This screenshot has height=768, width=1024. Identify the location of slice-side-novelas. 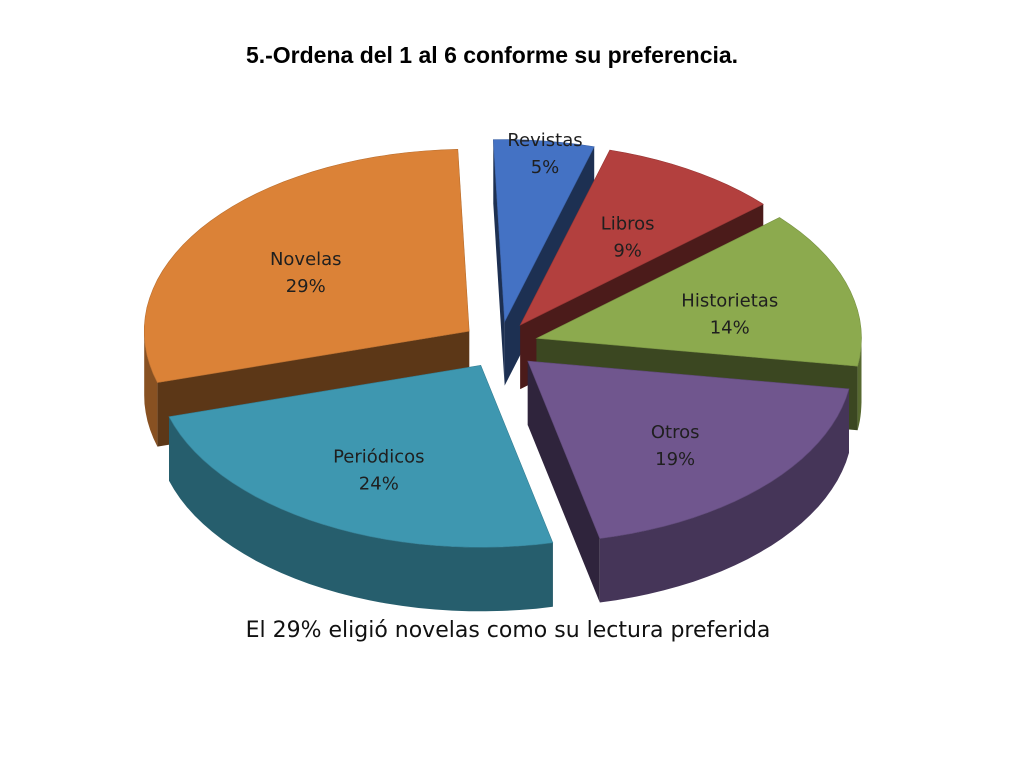
(151, 389).